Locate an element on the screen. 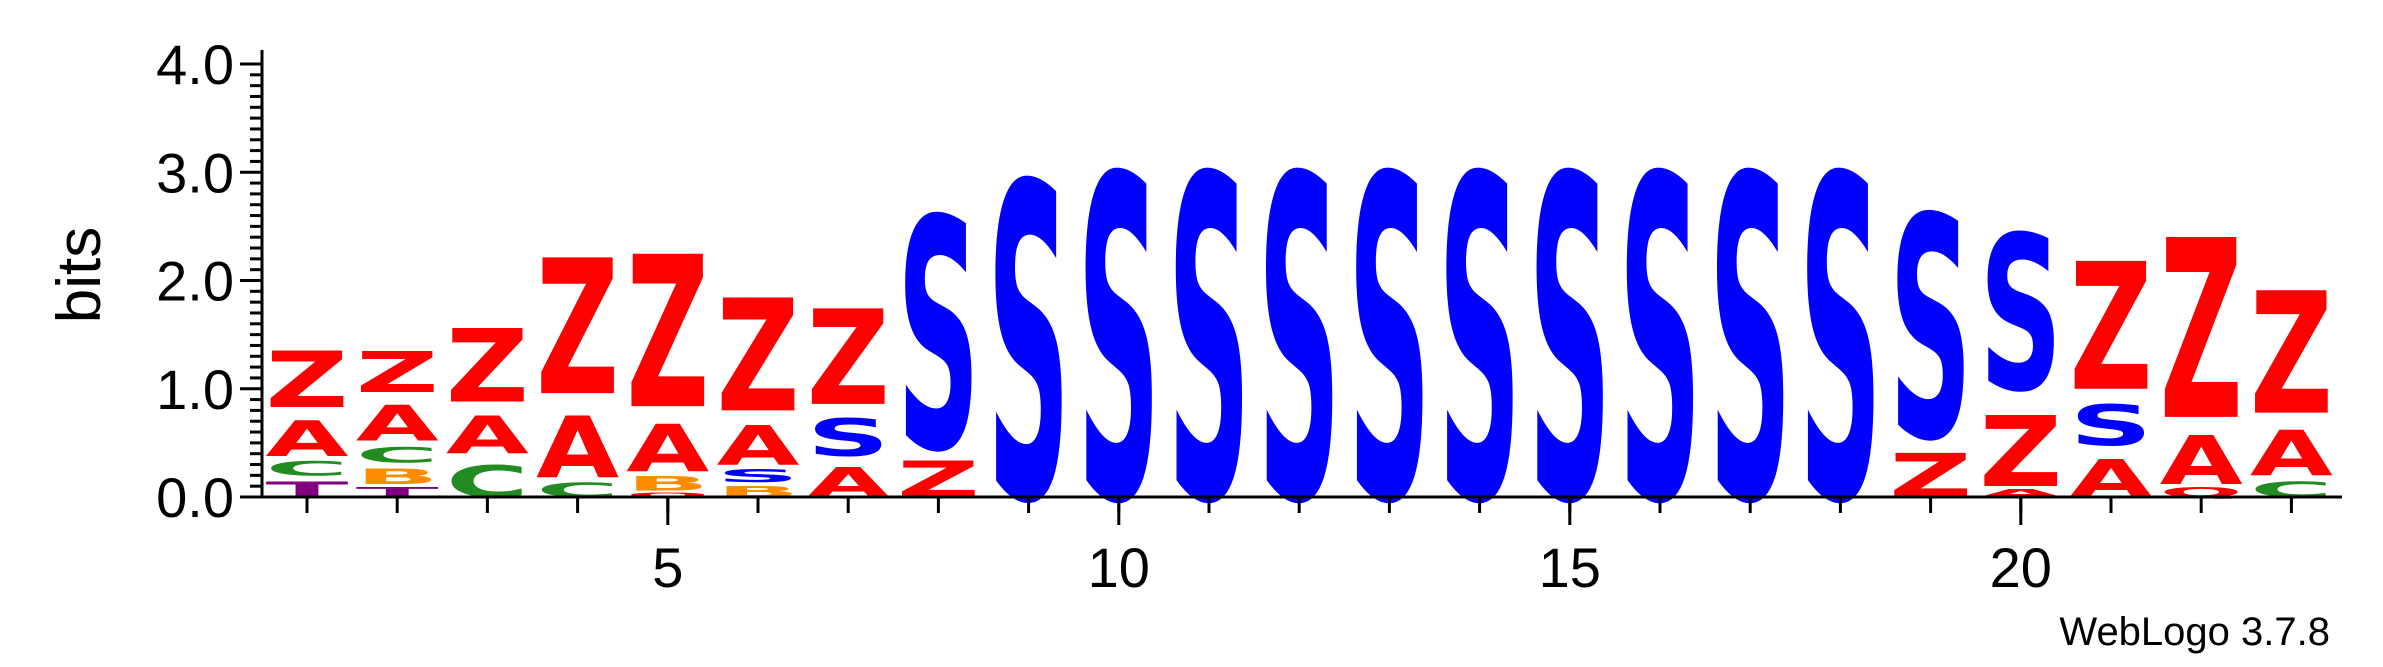 This screenshot has width=2383, height=667. y-tick-label: 4.0 is located at coordinates (195, 64).